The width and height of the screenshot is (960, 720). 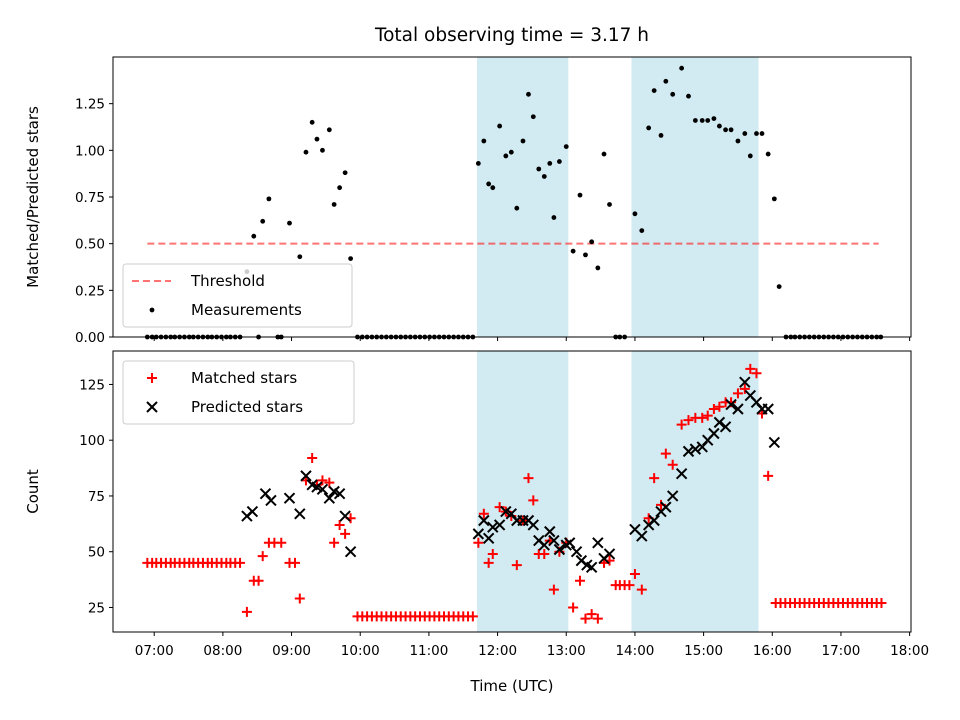 What do you see at coordinates (152, 310) in the screenshot?
I see `legend-measurement-swatch` at bounding box center [152, 310].